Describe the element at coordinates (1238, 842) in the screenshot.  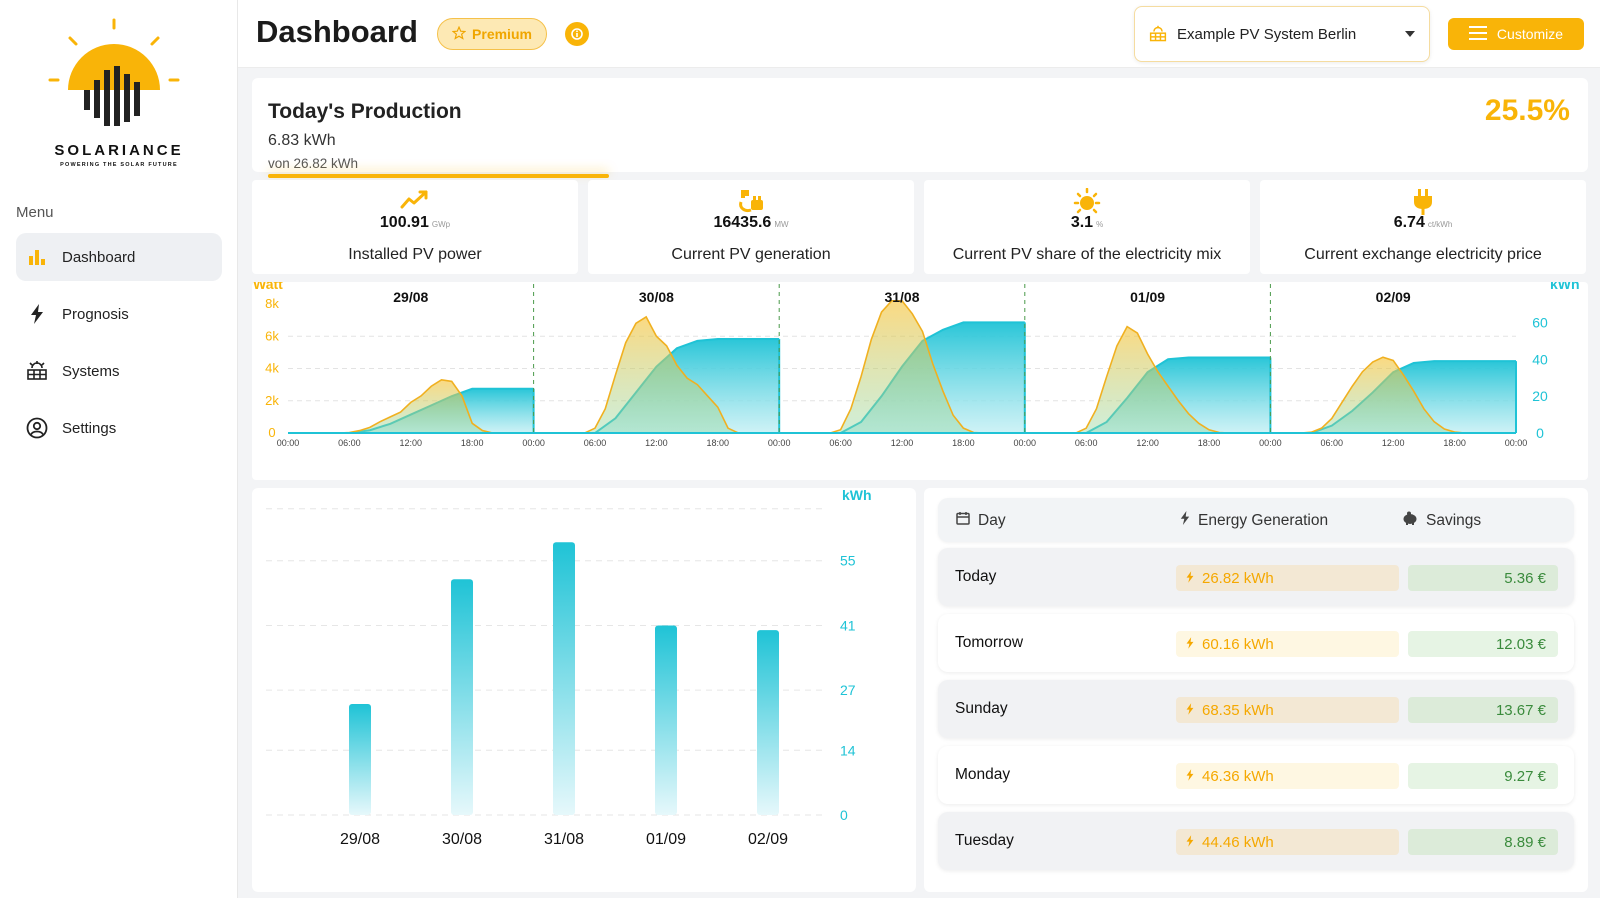
I see `row-energy-value: 44.46 kWh` at that location.